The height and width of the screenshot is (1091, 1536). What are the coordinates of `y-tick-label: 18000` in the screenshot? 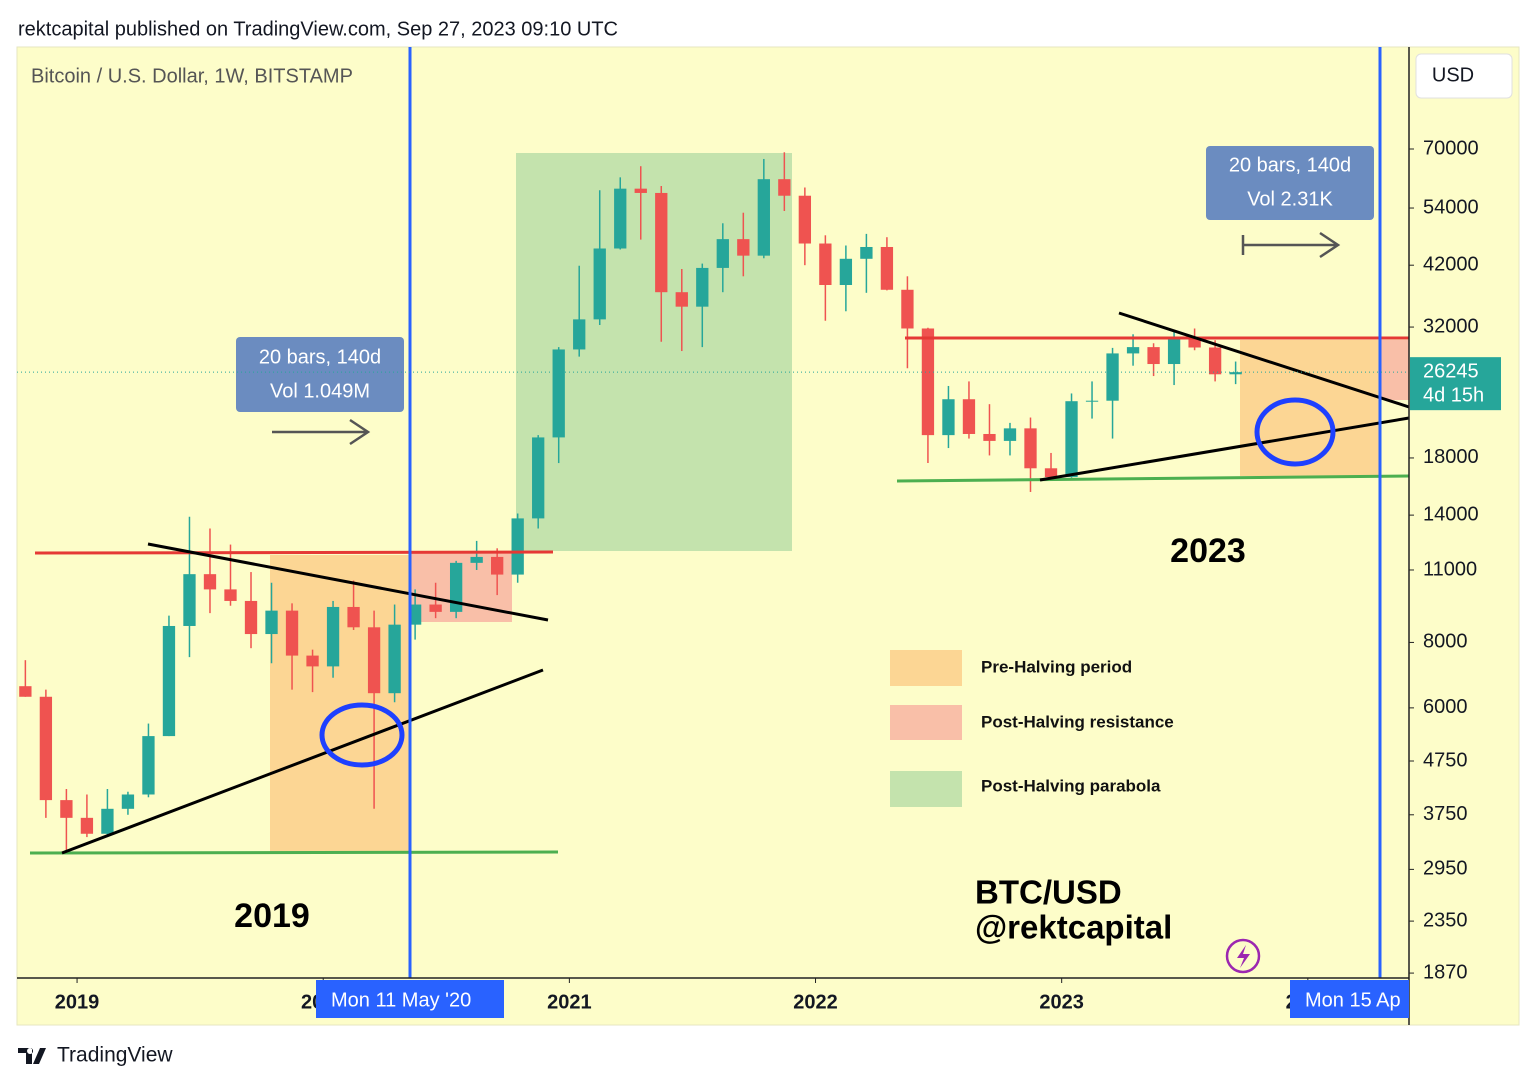 It's located at (1451, 457).